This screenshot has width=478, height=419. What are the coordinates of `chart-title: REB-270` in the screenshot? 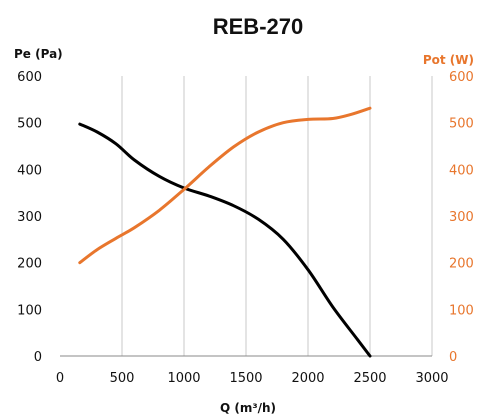 It's located at (258, 26).